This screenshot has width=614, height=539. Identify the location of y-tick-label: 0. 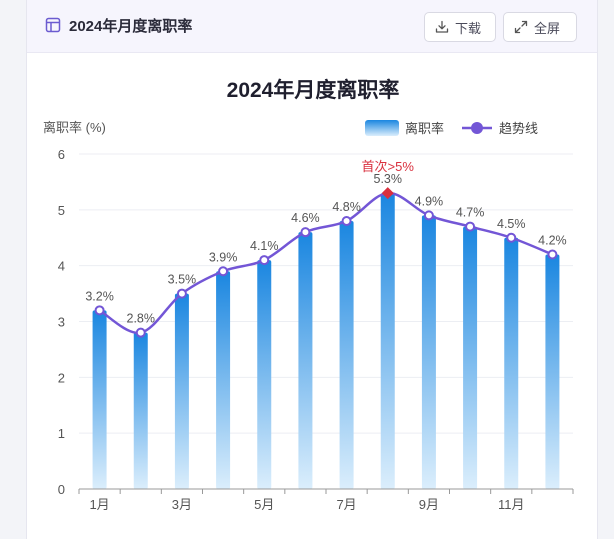
(61, 489).